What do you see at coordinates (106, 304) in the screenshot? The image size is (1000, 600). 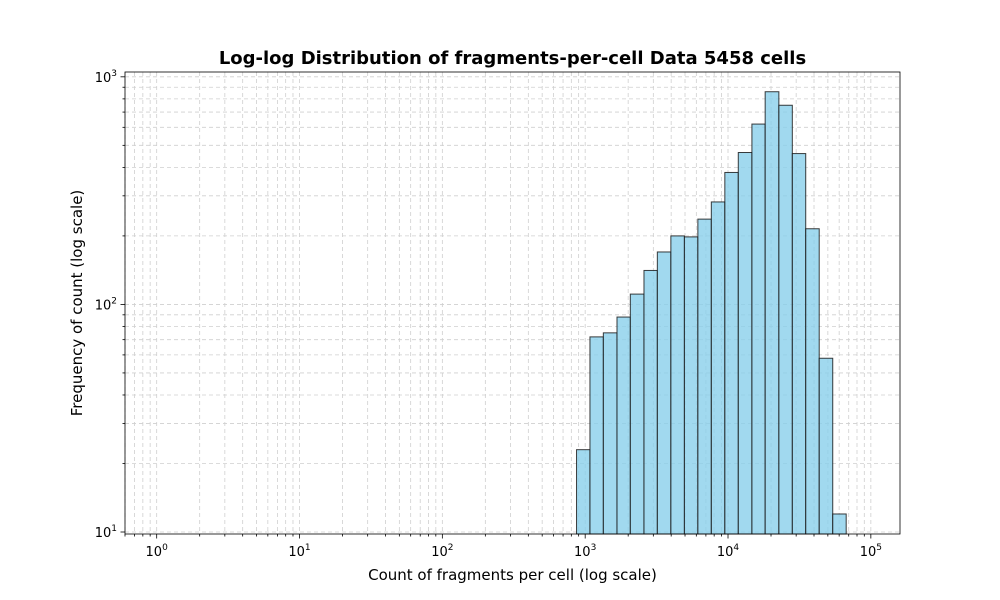 I see `y-tick-label: 10²` at bounding box center [106, 304].